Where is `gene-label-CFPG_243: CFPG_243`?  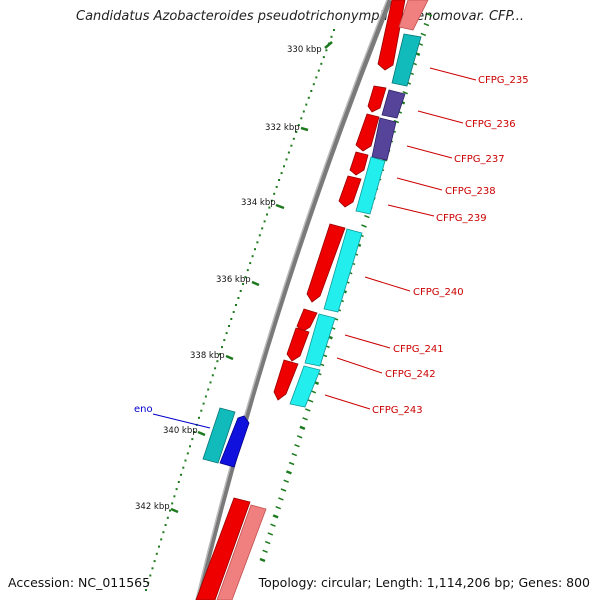 gene-label-CFPG_243: CFPG_243 is located at coordinates (397, 410).